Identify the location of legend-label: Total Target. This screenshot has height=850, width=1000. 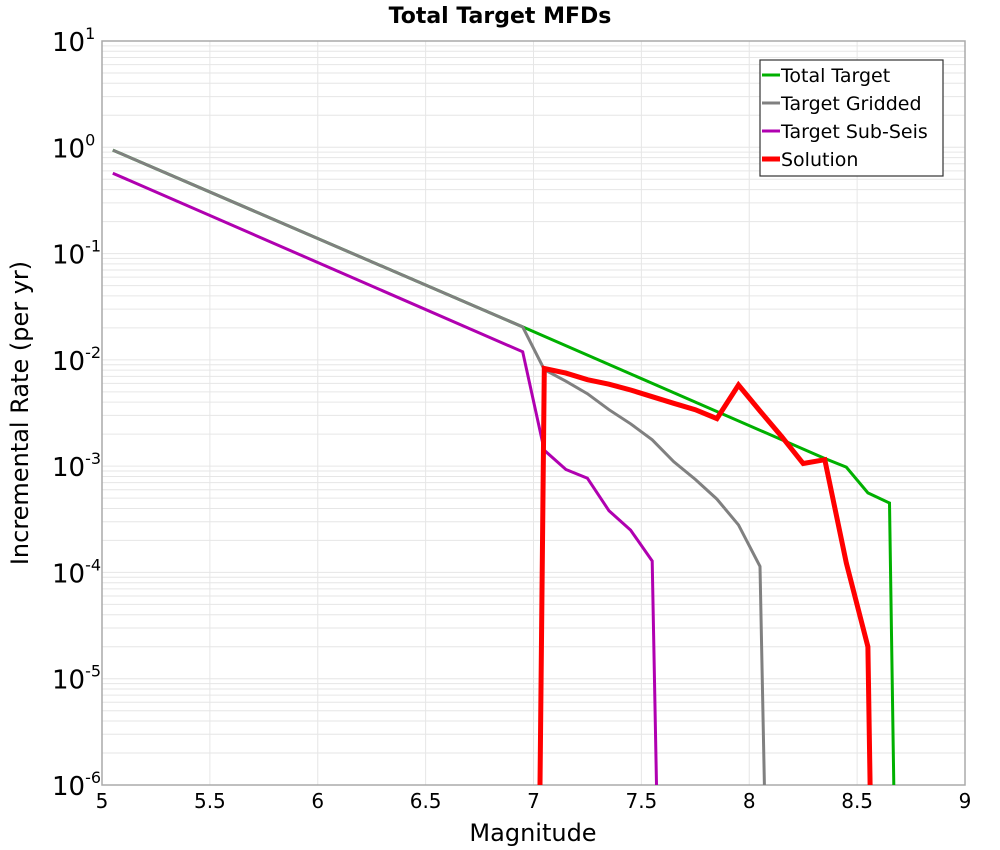
(835, 76).